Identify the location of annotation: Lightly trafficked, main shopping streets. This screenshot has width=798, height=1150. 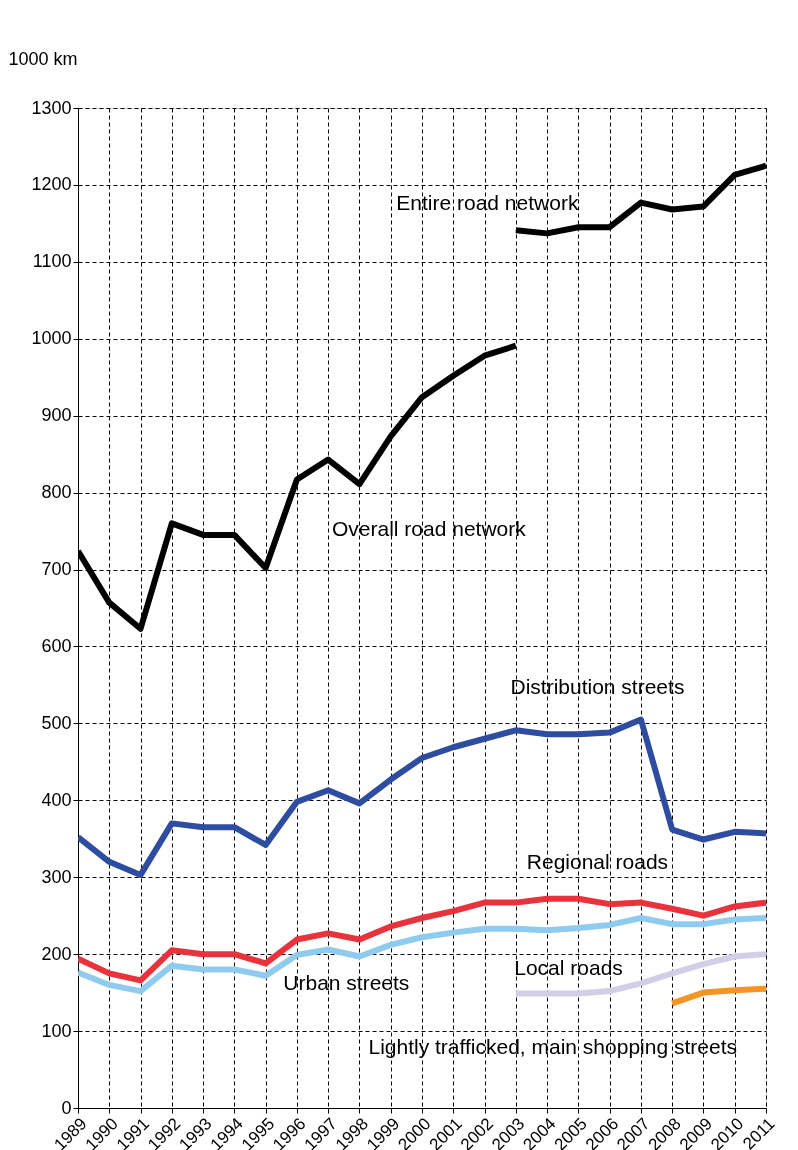
(552, 1046).